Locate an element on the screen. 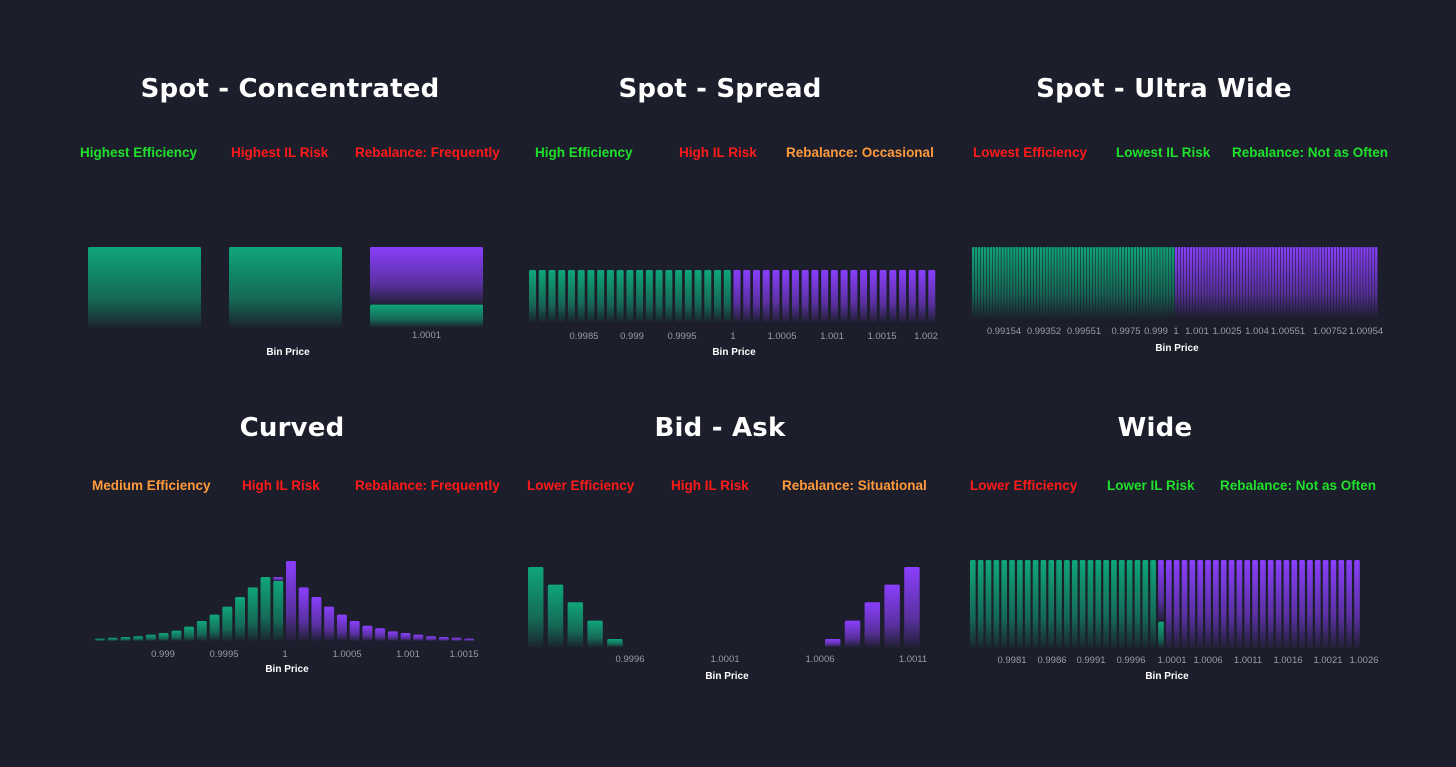 Image resolution: width=1456 pixels, height=767 pixels. x-tick-label: 1.002 is located at coordinates (926, 336).